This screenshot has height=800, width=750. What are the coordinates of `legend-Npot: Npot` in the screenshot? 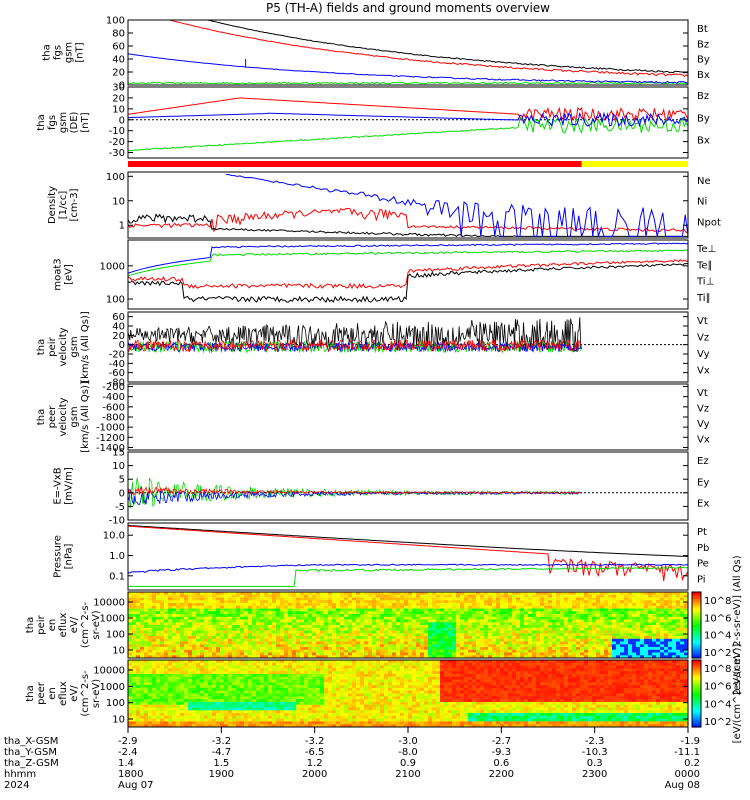 It's located at (709, 222).